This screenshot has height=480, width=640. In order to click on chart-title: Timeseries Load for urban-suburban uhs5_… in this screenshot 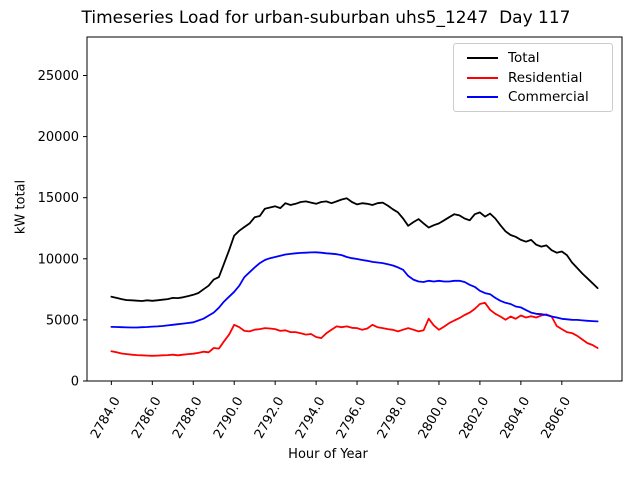, I will do `click(326, 18)`.